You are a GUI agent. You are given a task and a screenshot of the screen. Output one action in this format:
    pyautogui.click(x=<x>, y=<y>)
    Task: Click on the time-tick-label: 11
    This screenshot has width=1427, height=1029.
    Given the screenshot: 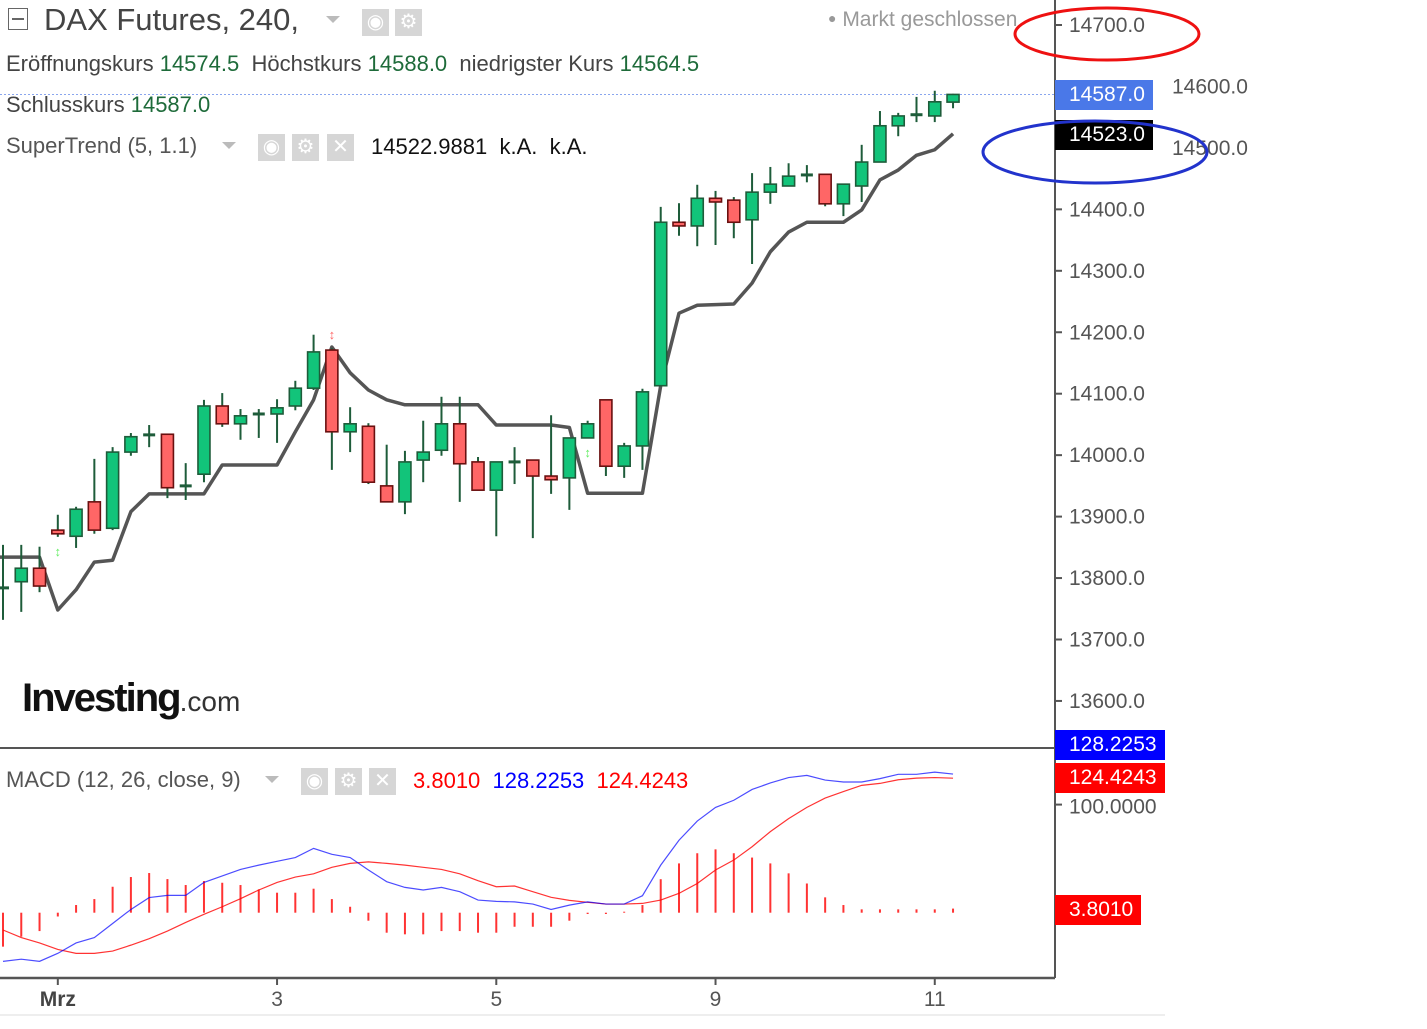 What is the action you would take?
    pyautogui.click(x=935, y=999)
    